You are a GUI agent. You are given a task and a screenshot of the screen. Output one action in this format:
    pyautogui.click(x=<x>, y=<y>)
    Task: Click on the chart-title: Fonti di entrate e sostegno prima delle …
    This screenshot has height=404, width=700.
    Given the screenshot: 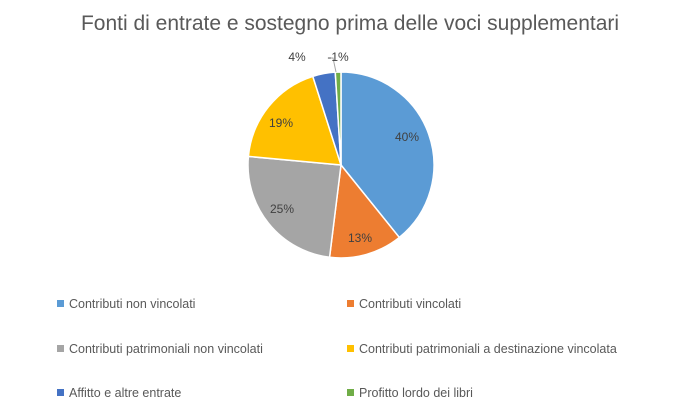 What is the action you would take?
    pyautogui.click(x=350, y=23)
    